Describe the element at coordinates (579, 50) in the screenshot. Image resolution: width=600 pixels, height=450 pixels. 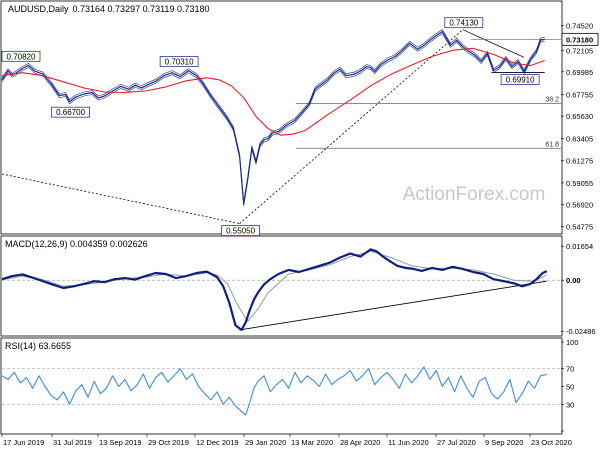
I see `price-axis-tick-label: 0.72105` at that location.